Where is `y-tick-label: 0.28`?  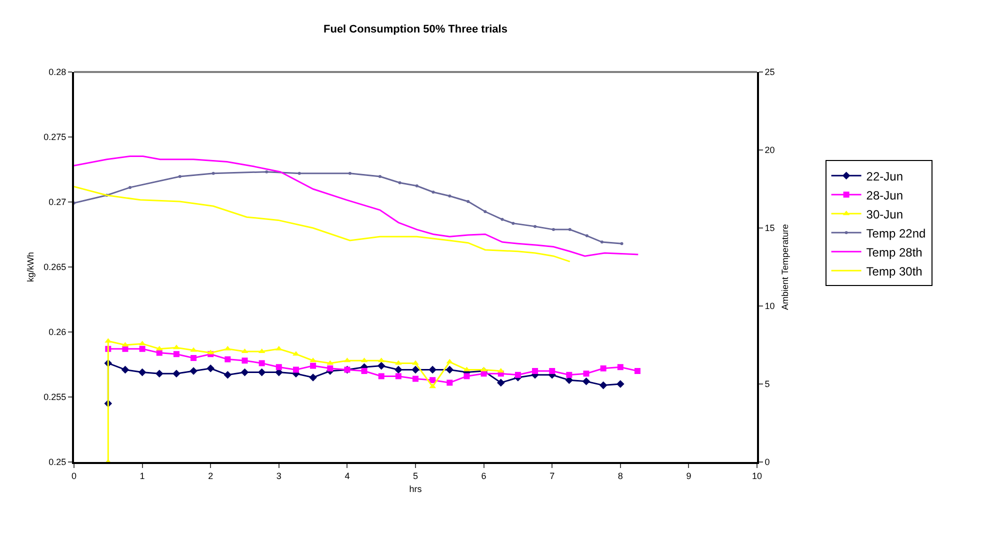
y-tick-label: 0.28 is located at coordinates (57, 72).